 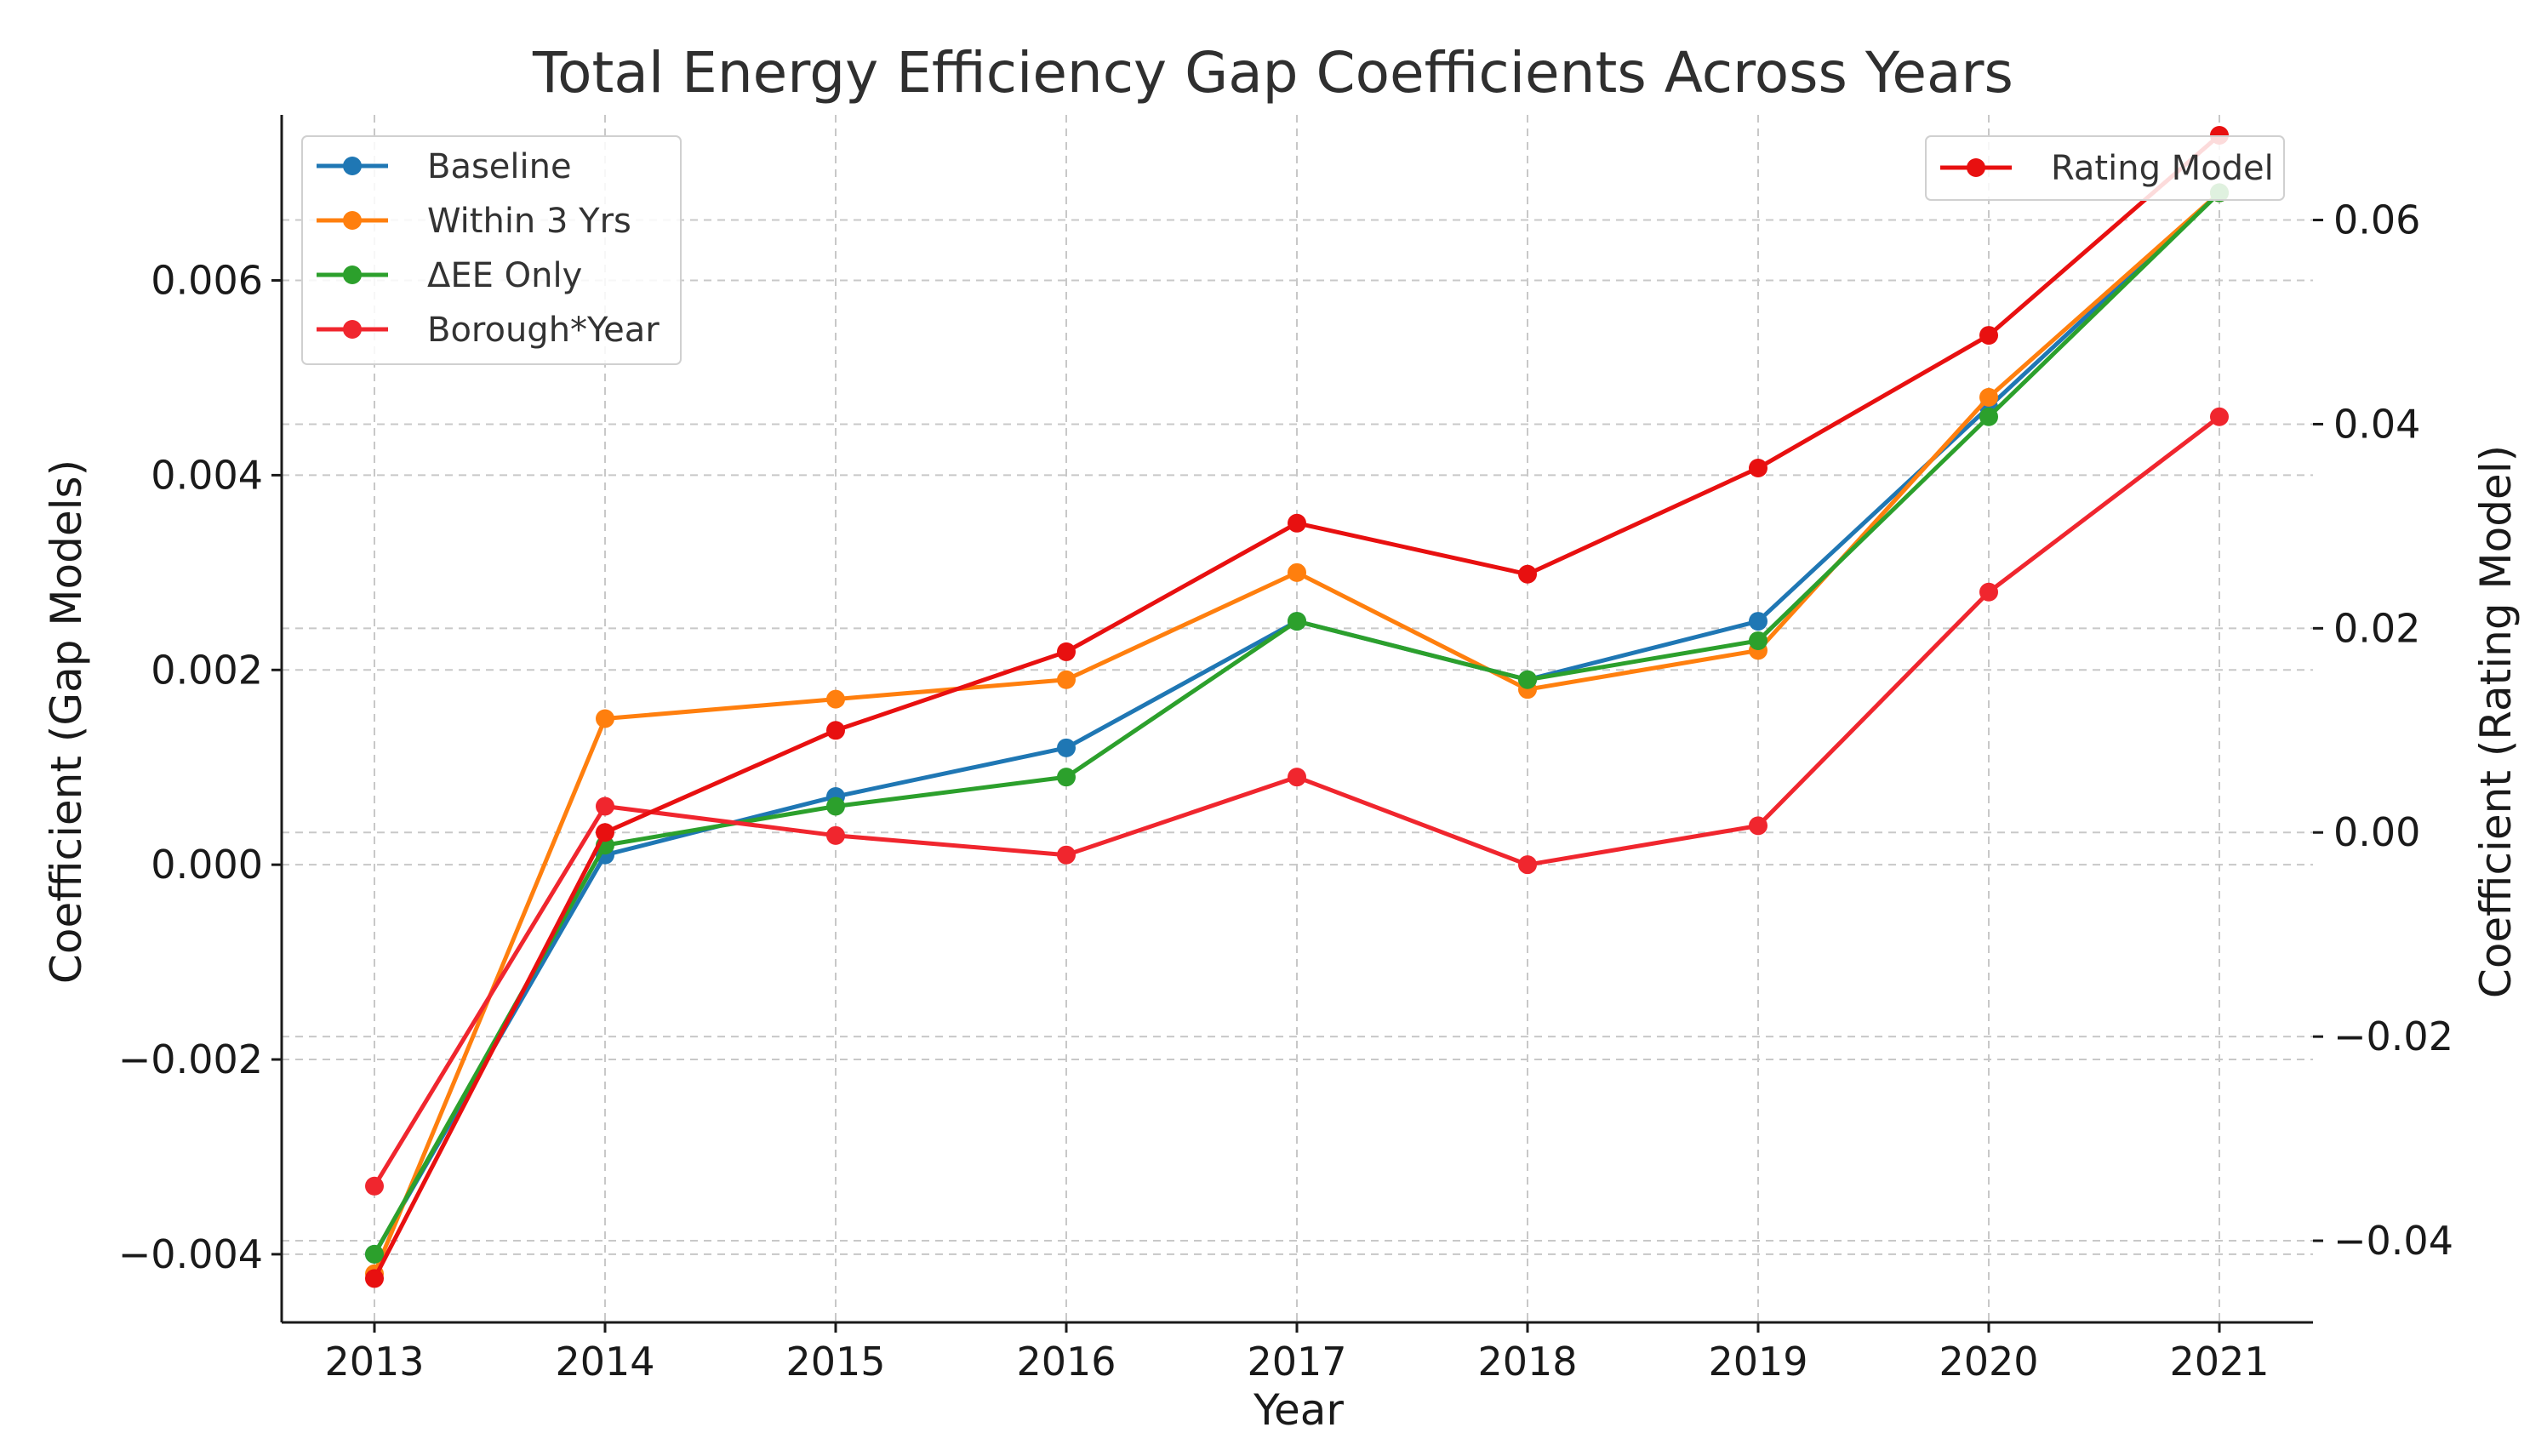 I want to click on legend-box-right, so click(x=2105, y=168).